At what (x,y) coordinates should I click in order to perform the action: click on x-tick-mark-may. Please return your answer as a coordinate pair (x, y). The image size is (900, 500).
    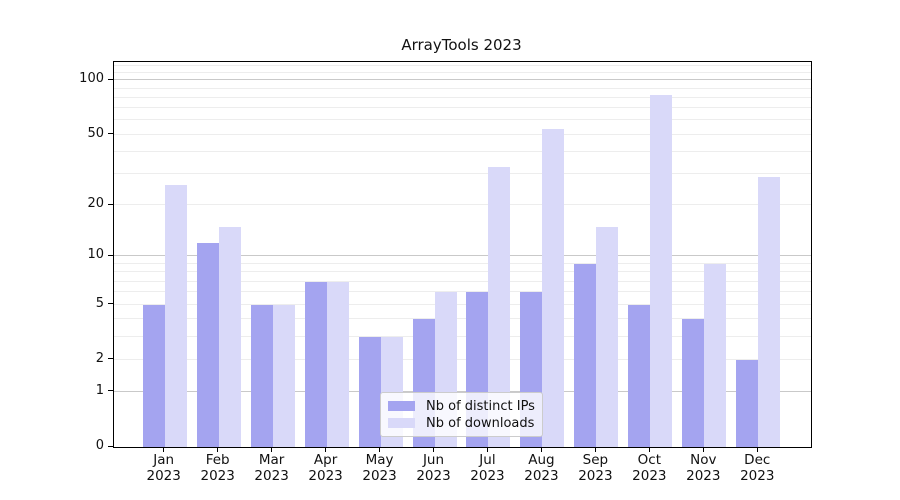
    Looking at the image, I should click on (380, 449).